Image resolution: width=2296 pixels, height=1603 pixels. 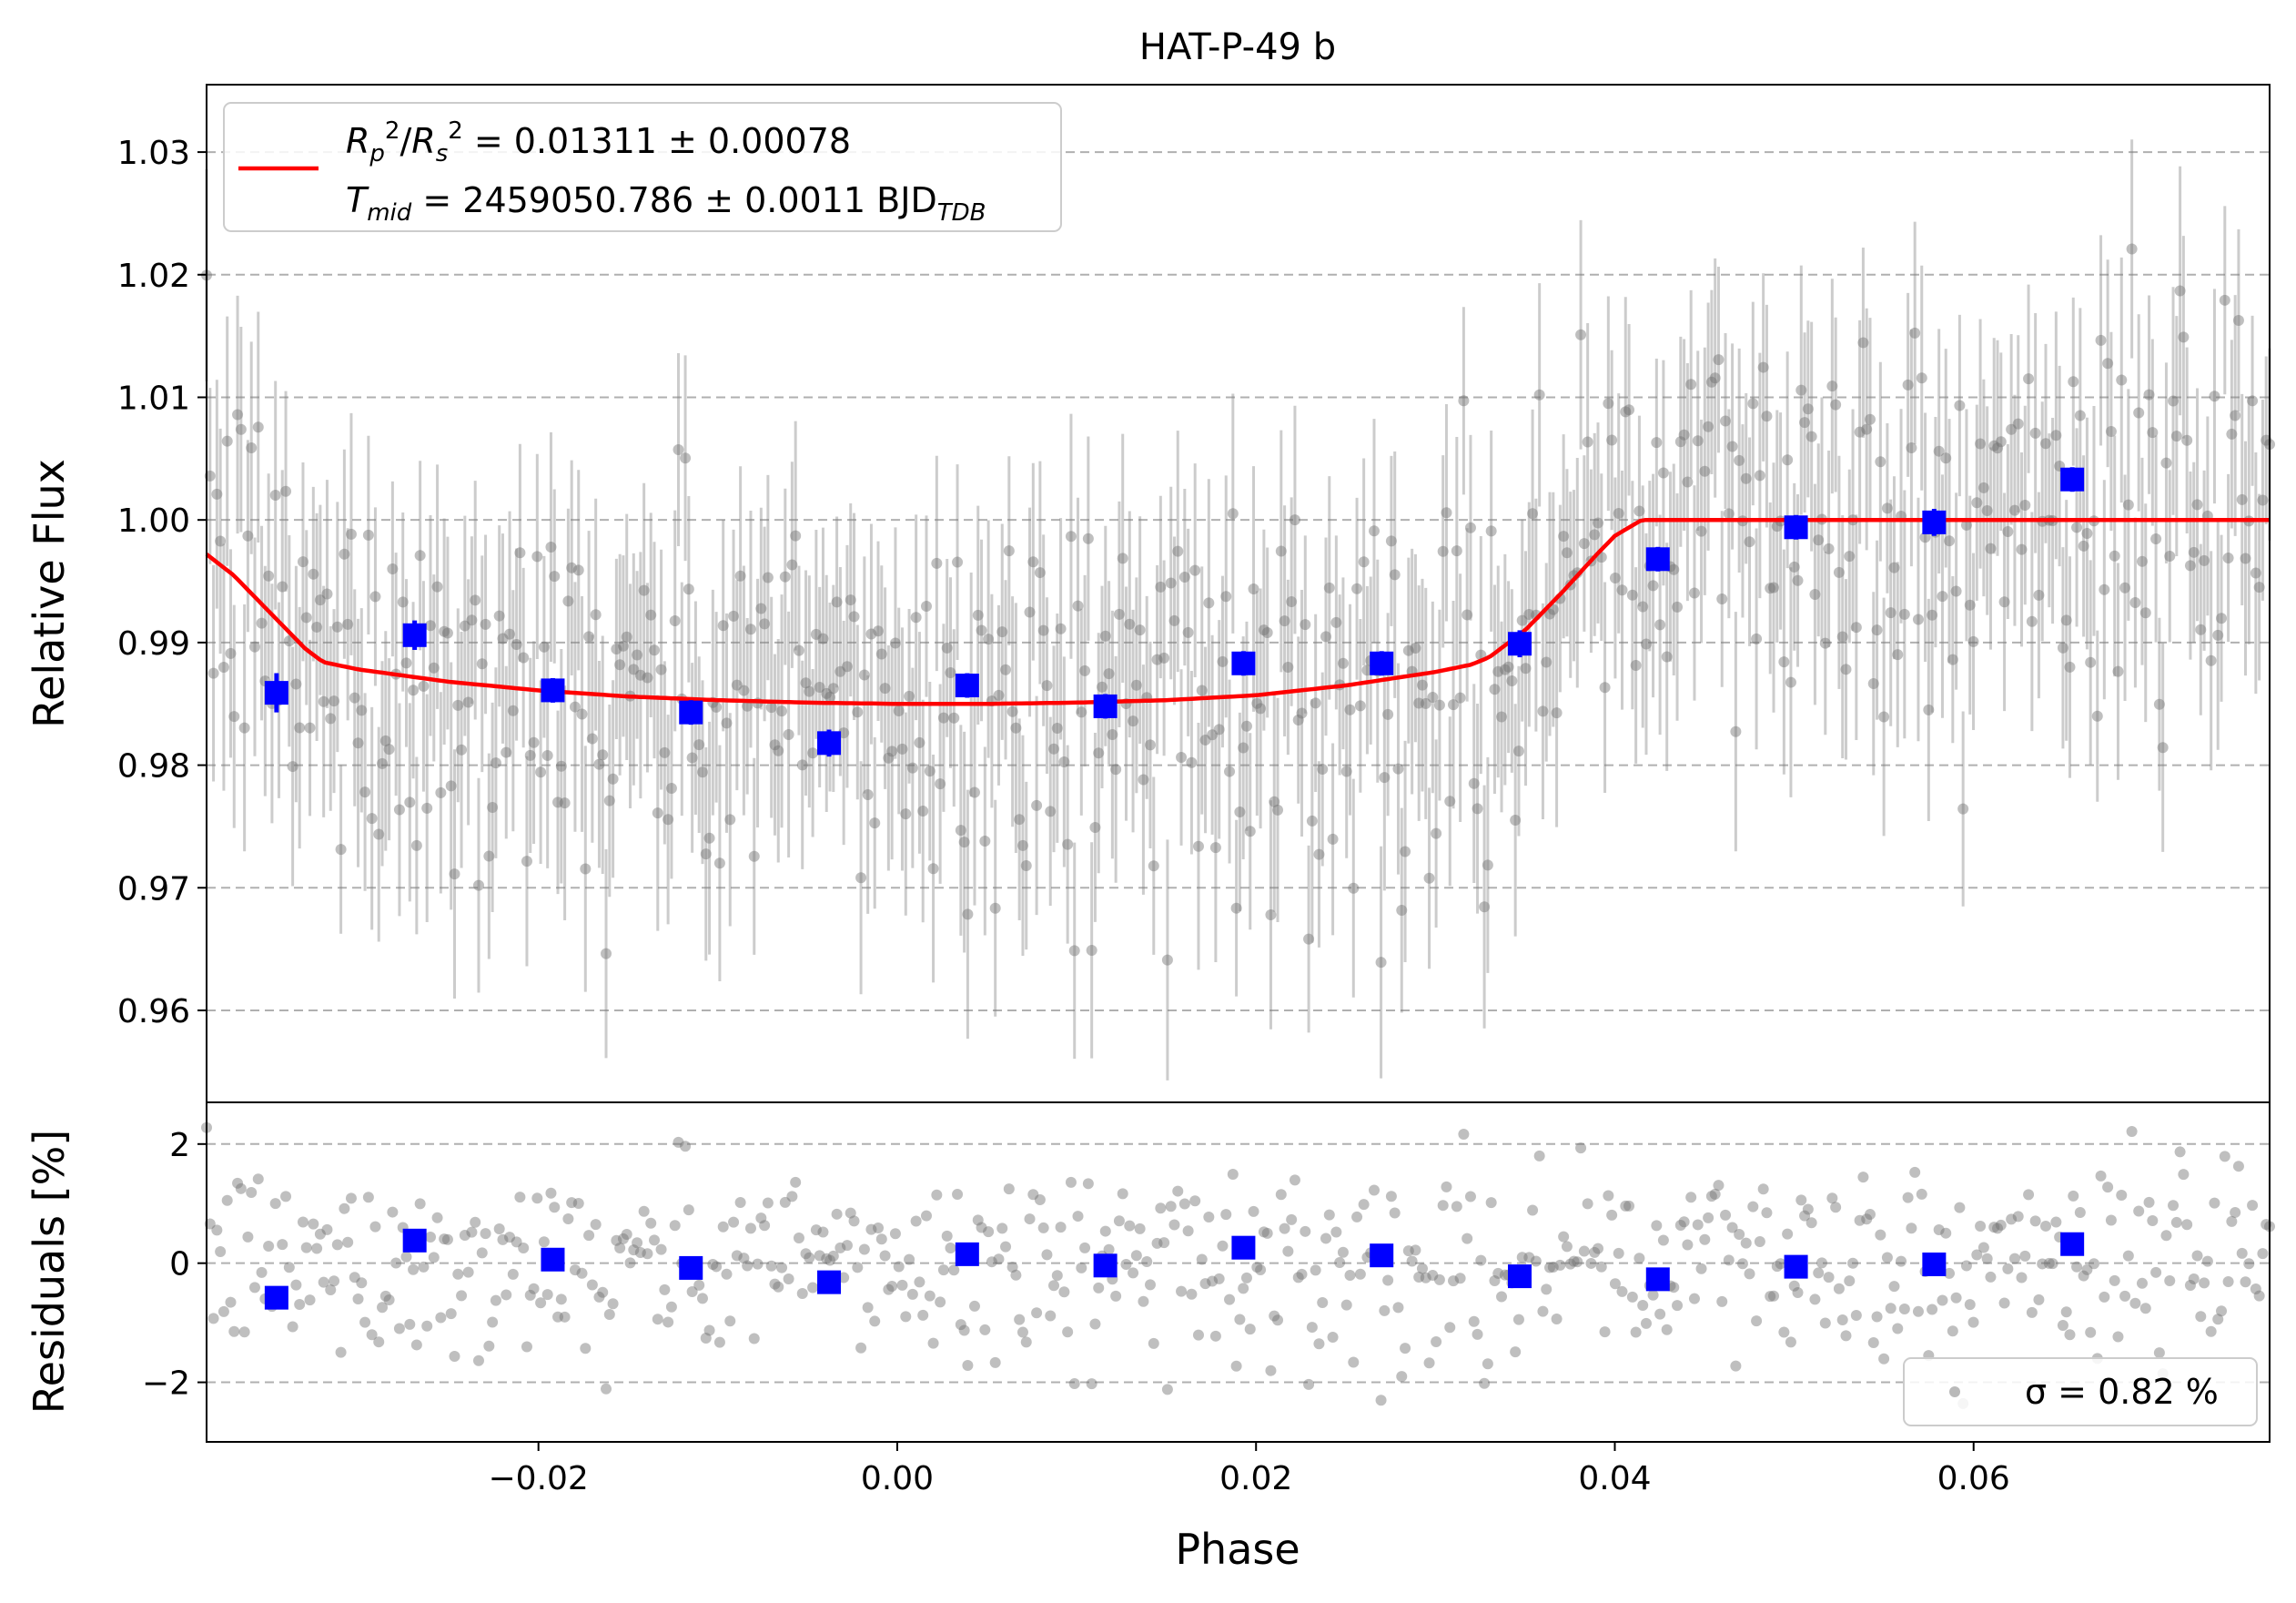 I want to click on binned-point, so click(x=1244, y=663).